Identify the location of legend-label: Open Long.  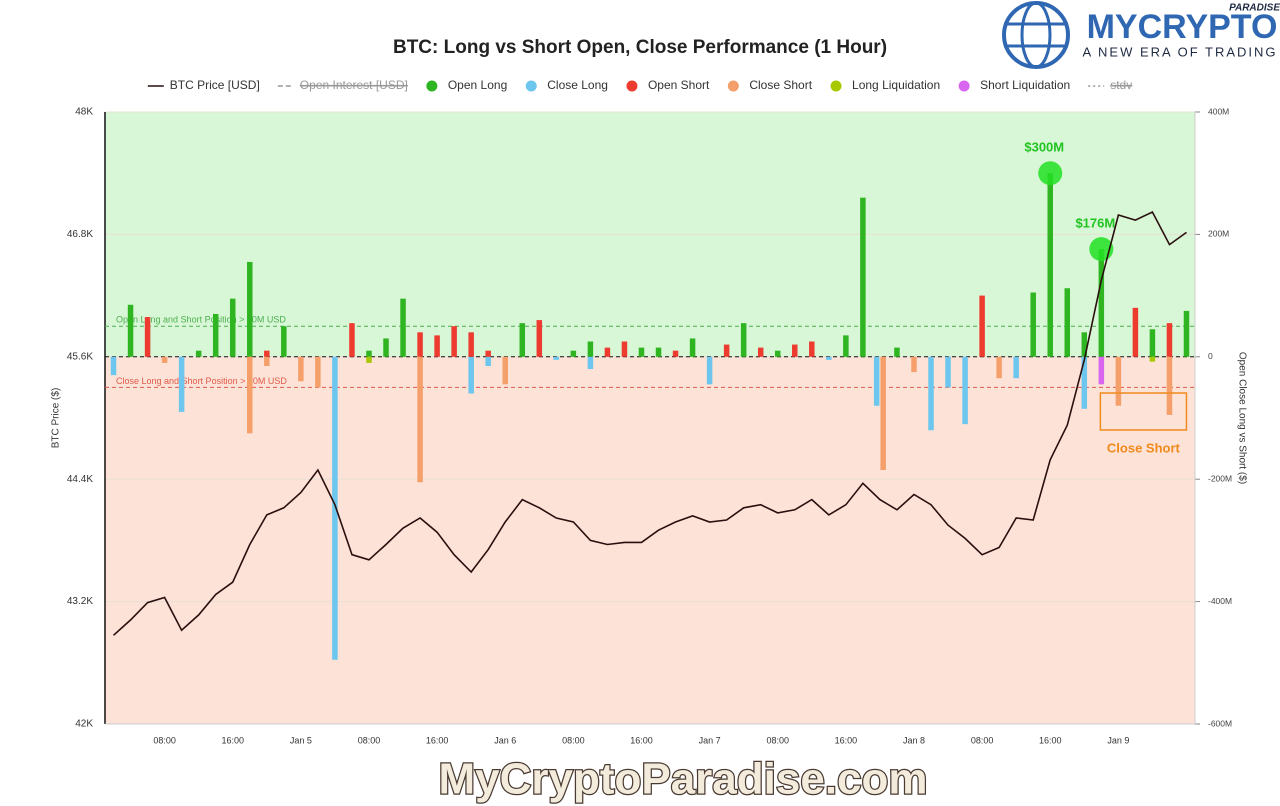
(477, 85).